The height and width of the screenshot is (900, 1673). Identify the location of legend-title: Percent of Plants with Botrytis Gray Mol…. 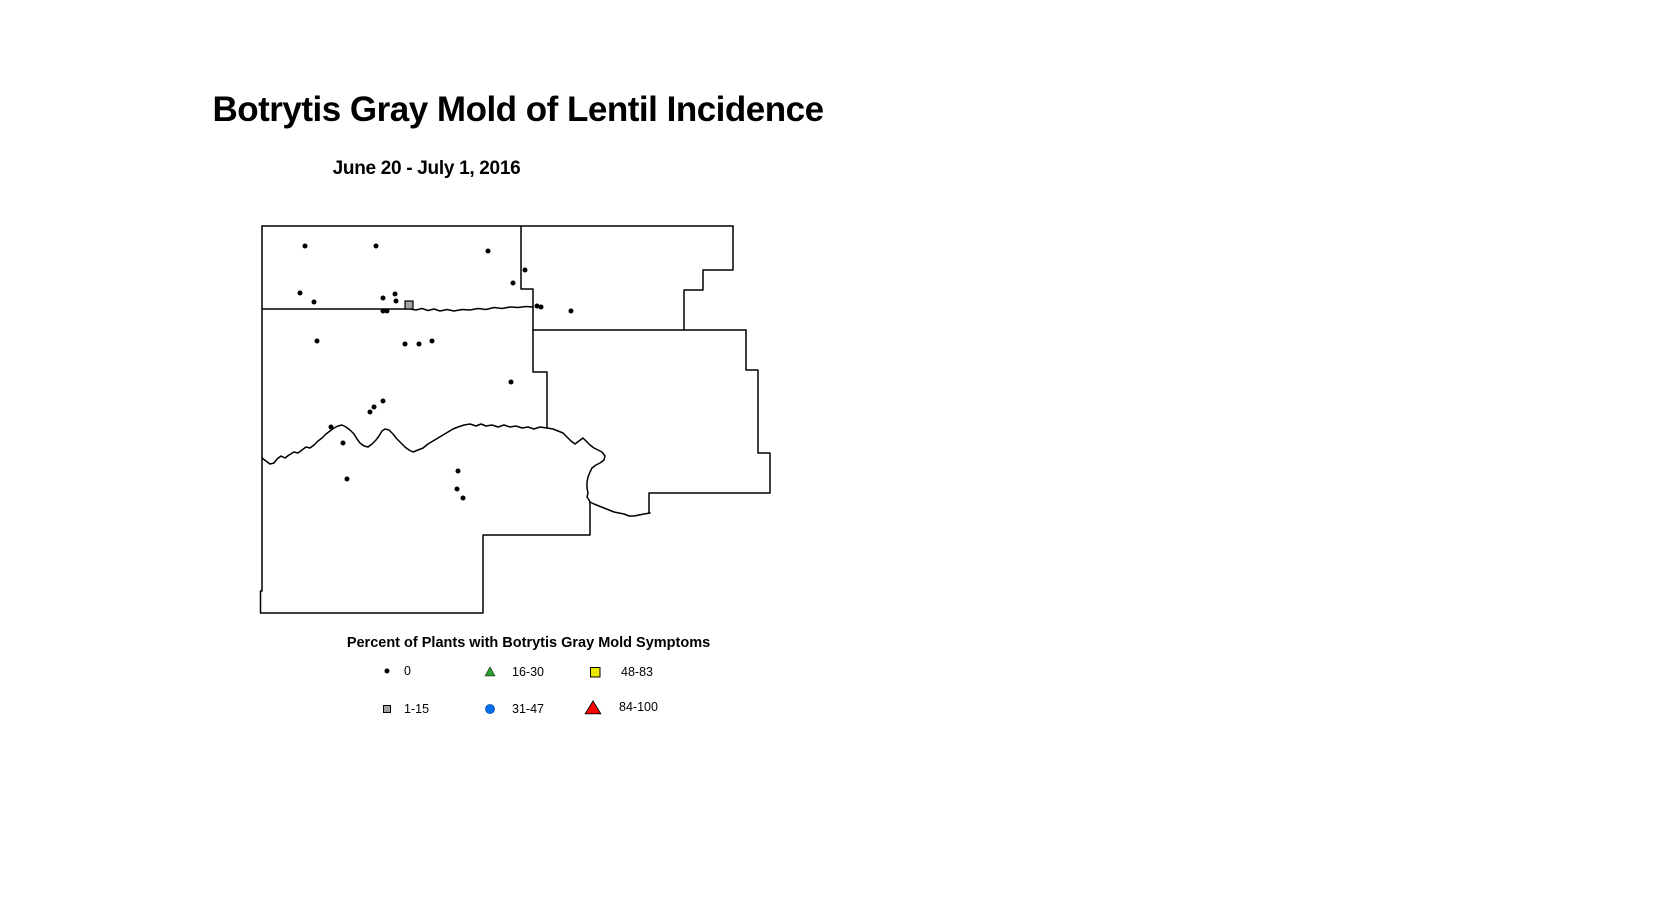
(528, 643).